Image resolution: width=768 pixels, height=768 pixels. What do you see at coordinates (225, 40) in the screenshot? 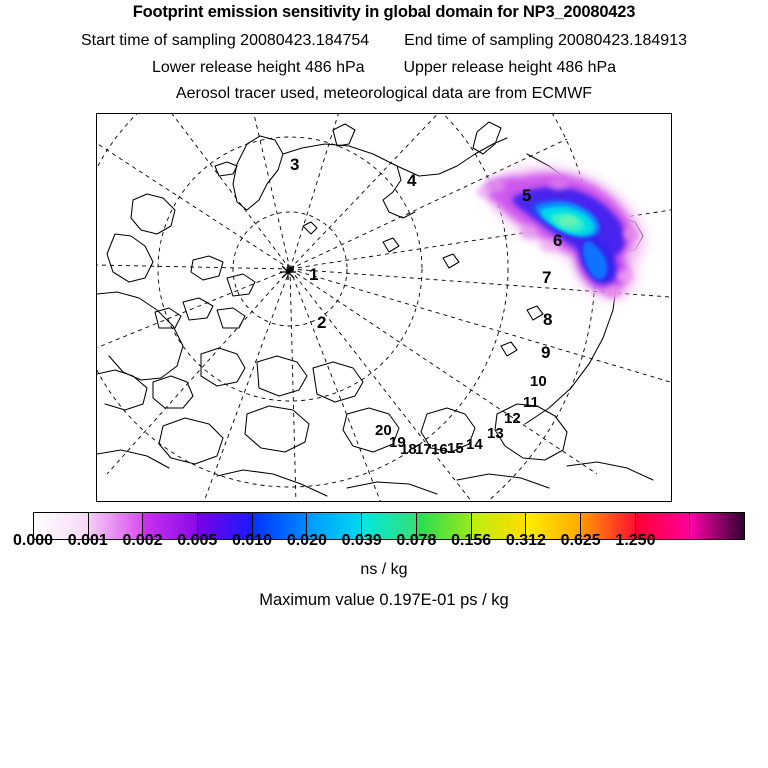
I see `start-time-label: Start time of sampling 20080423.184754` at bounding box center [225, 40].